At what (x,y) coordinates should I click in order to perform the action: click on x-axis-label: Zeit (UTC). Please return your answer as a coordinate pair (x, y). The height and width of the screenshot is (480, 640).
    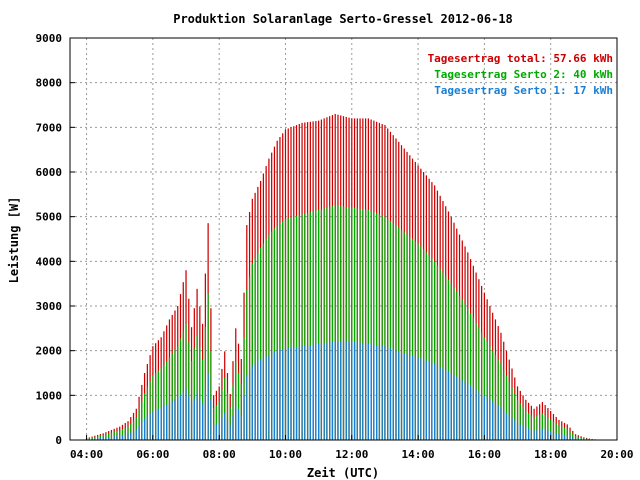
    Looking at the image, I should click on (343, 473).